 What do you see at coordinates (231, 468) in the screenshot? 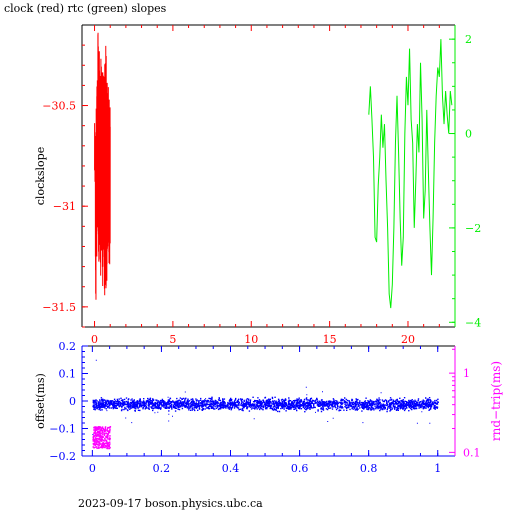
I see `bottom-x-tick-label: 0.4` at bounding box center [231, 468].